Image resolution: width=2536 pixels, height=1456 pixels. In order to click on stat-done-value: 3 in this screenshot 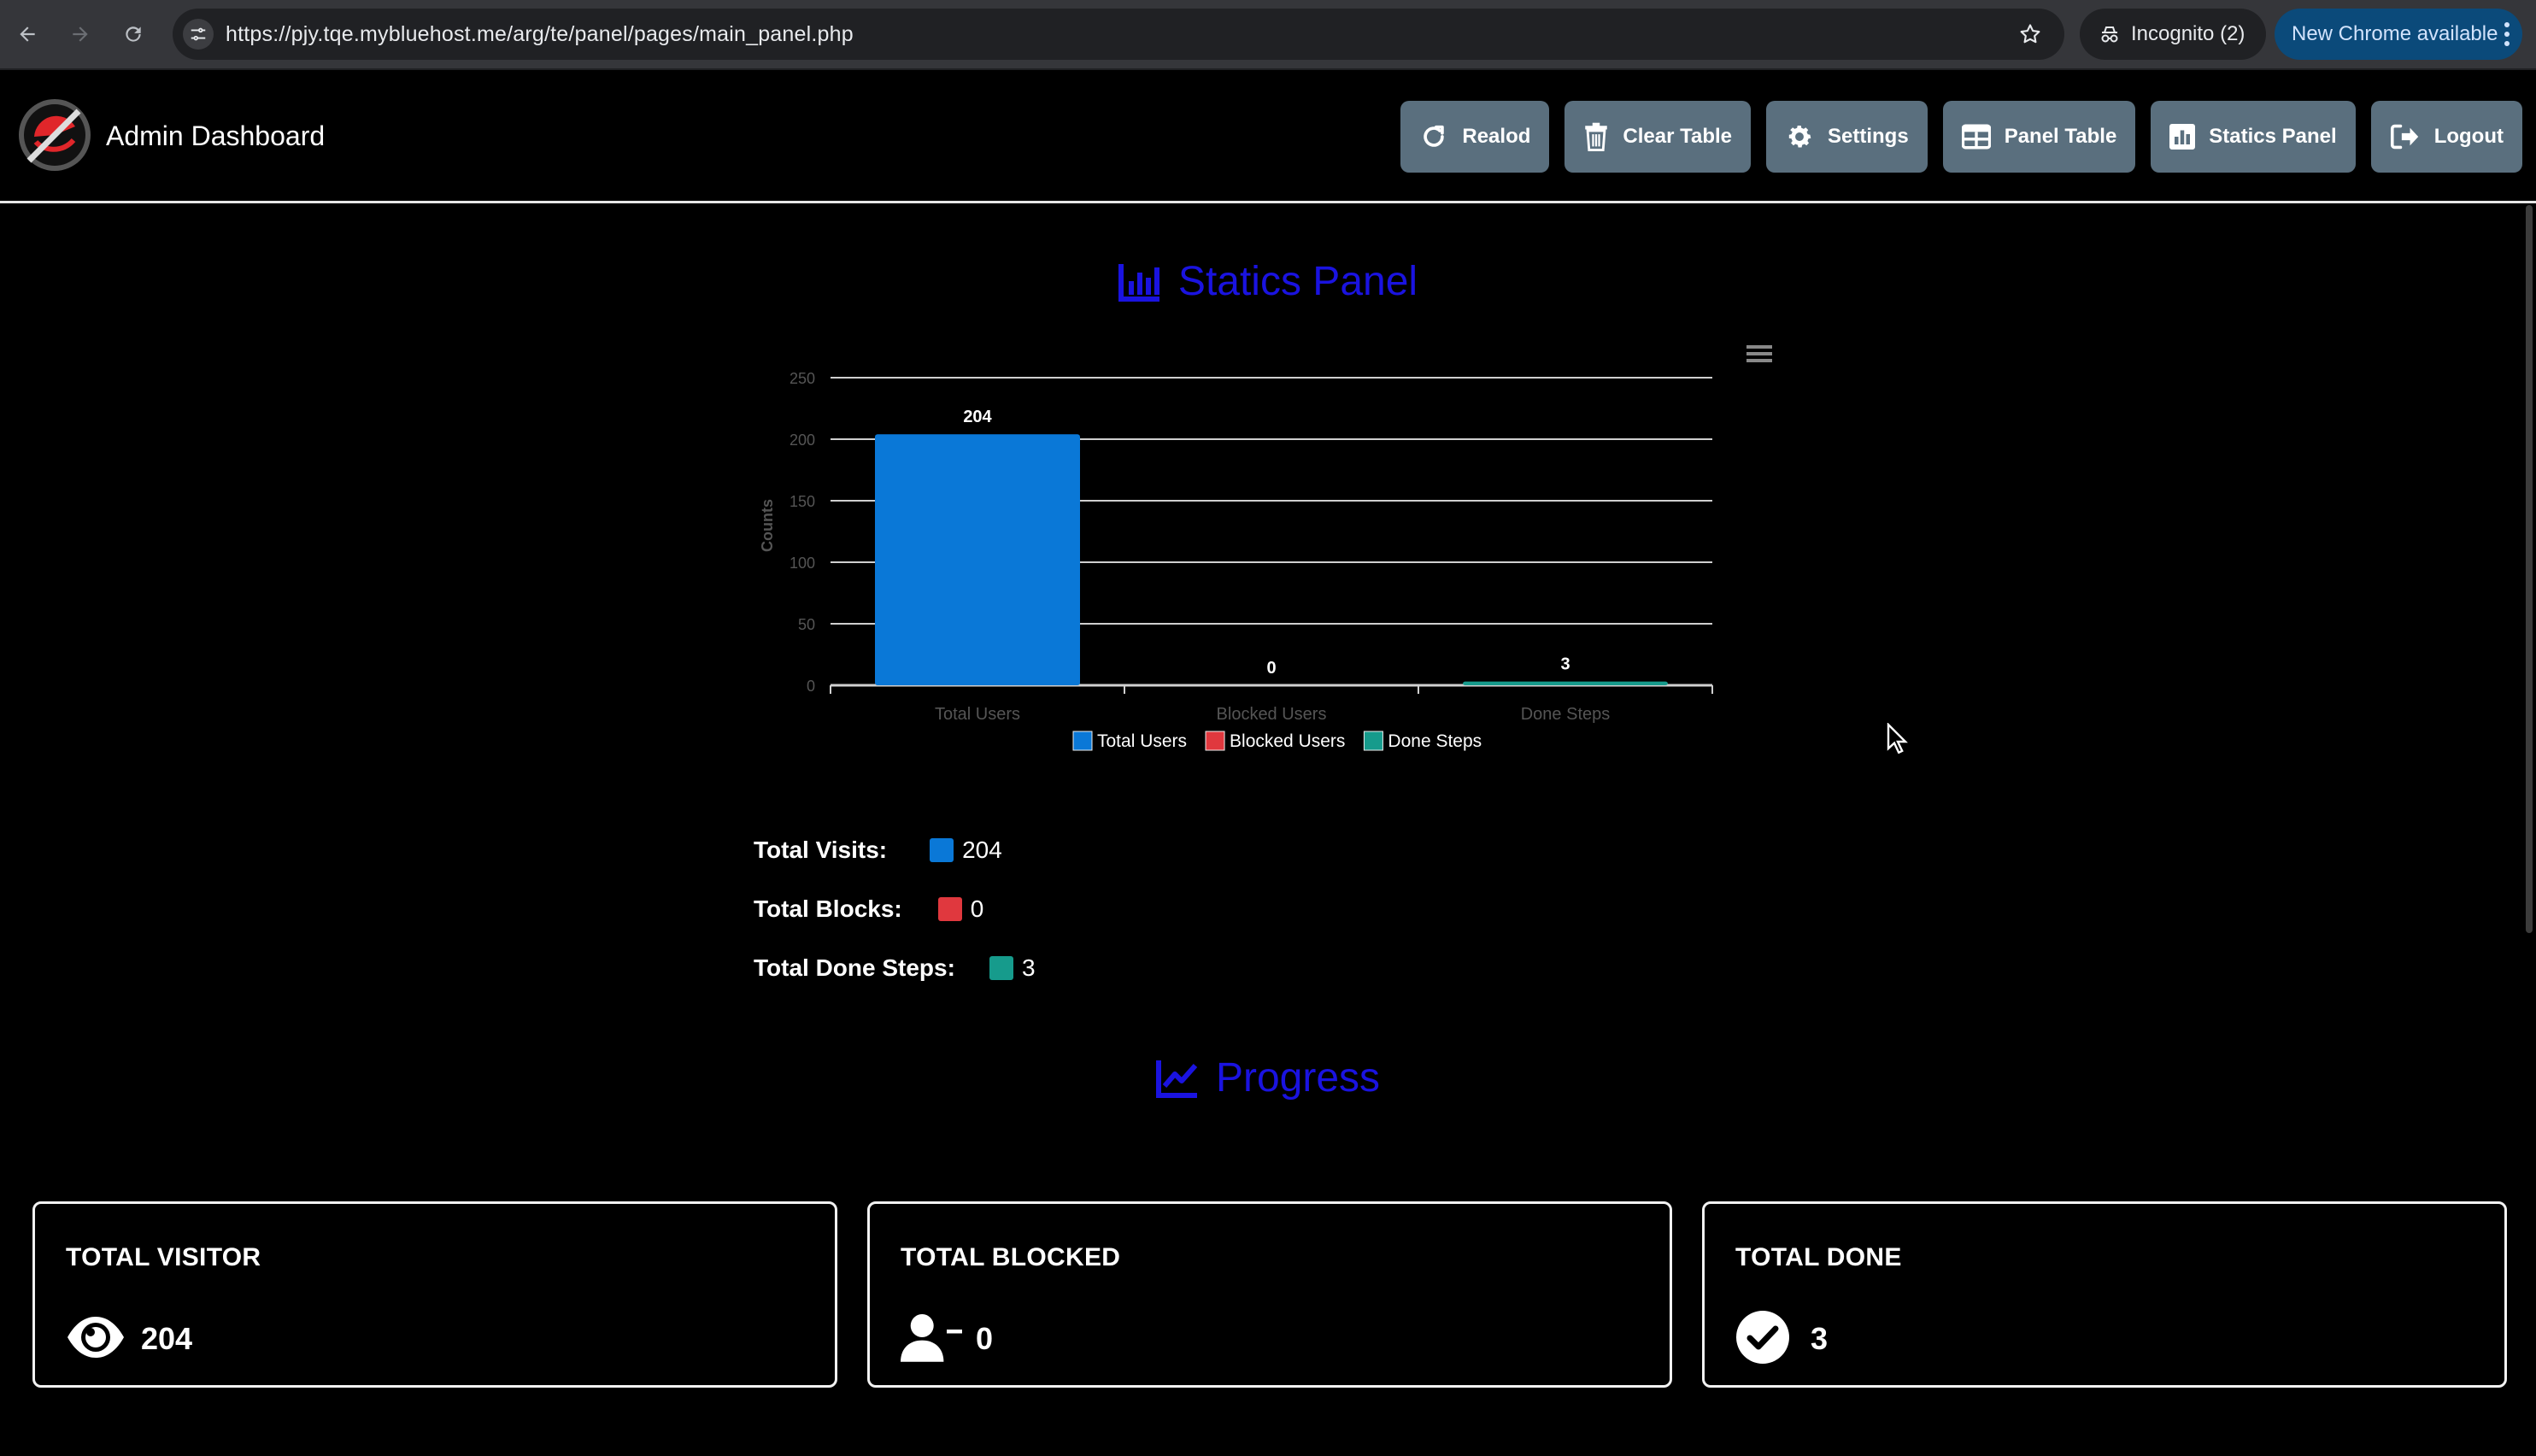, I will do `click(1028, 967)`.